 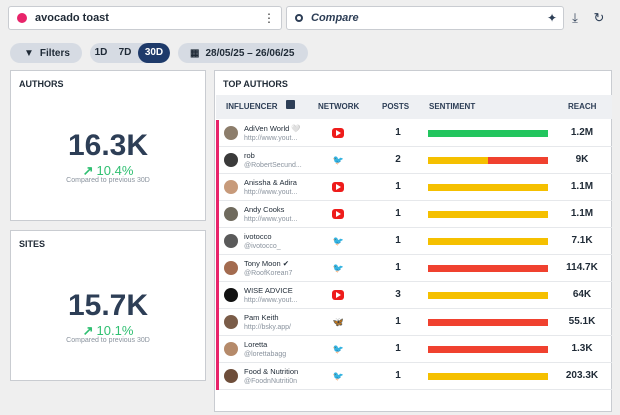 I want to click on influencer-name: AdiVen World 🤍, so click(x=272, y=128).